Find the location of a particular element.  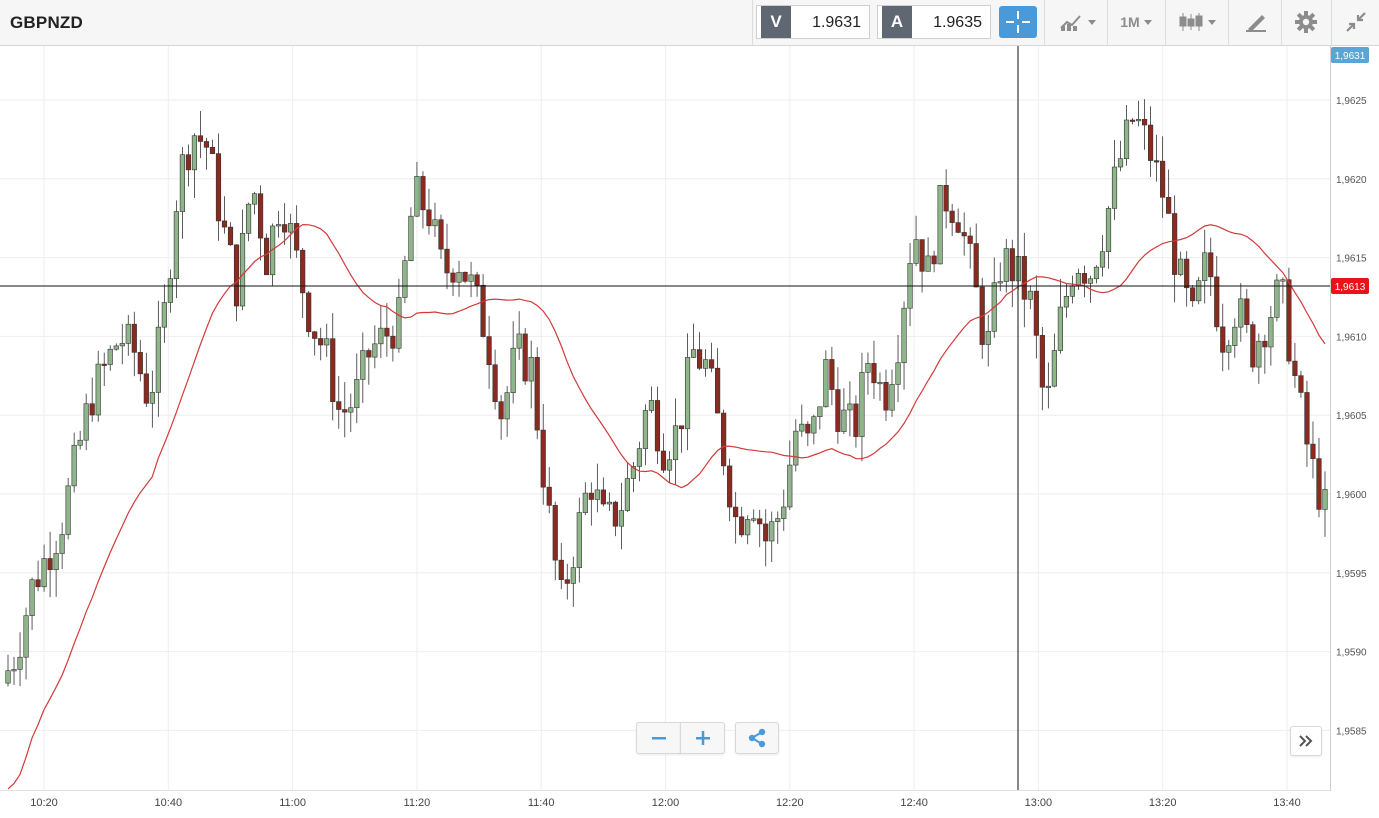

ask-price: 1.9635 is located at coordinates (957, 22).